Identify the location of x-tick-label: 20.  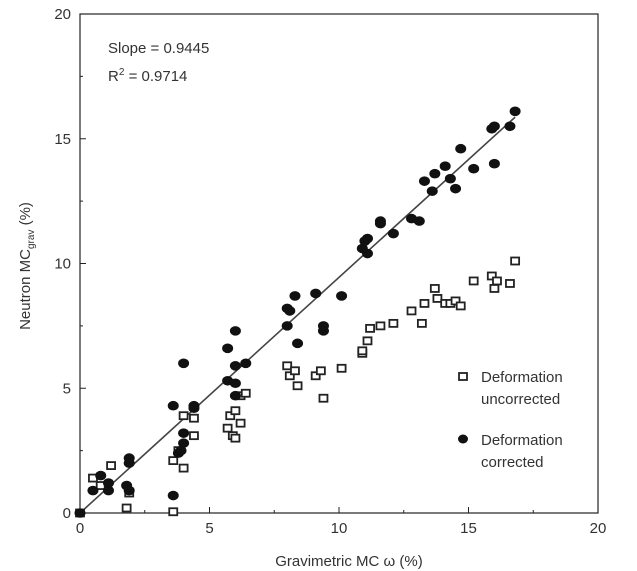
(598, 528).